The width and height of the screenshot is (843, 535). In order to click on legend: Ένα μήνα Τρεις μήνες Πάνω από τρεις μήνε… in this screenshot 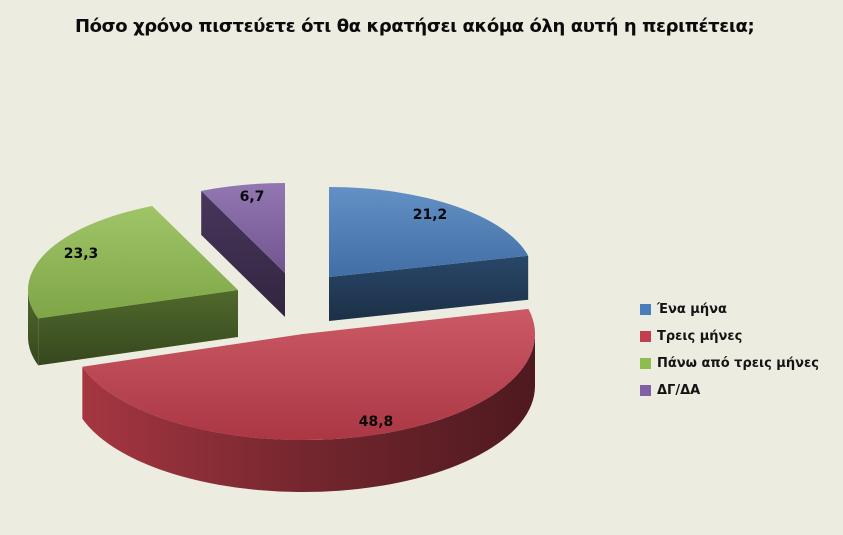, I will do `click(729, 350)`.